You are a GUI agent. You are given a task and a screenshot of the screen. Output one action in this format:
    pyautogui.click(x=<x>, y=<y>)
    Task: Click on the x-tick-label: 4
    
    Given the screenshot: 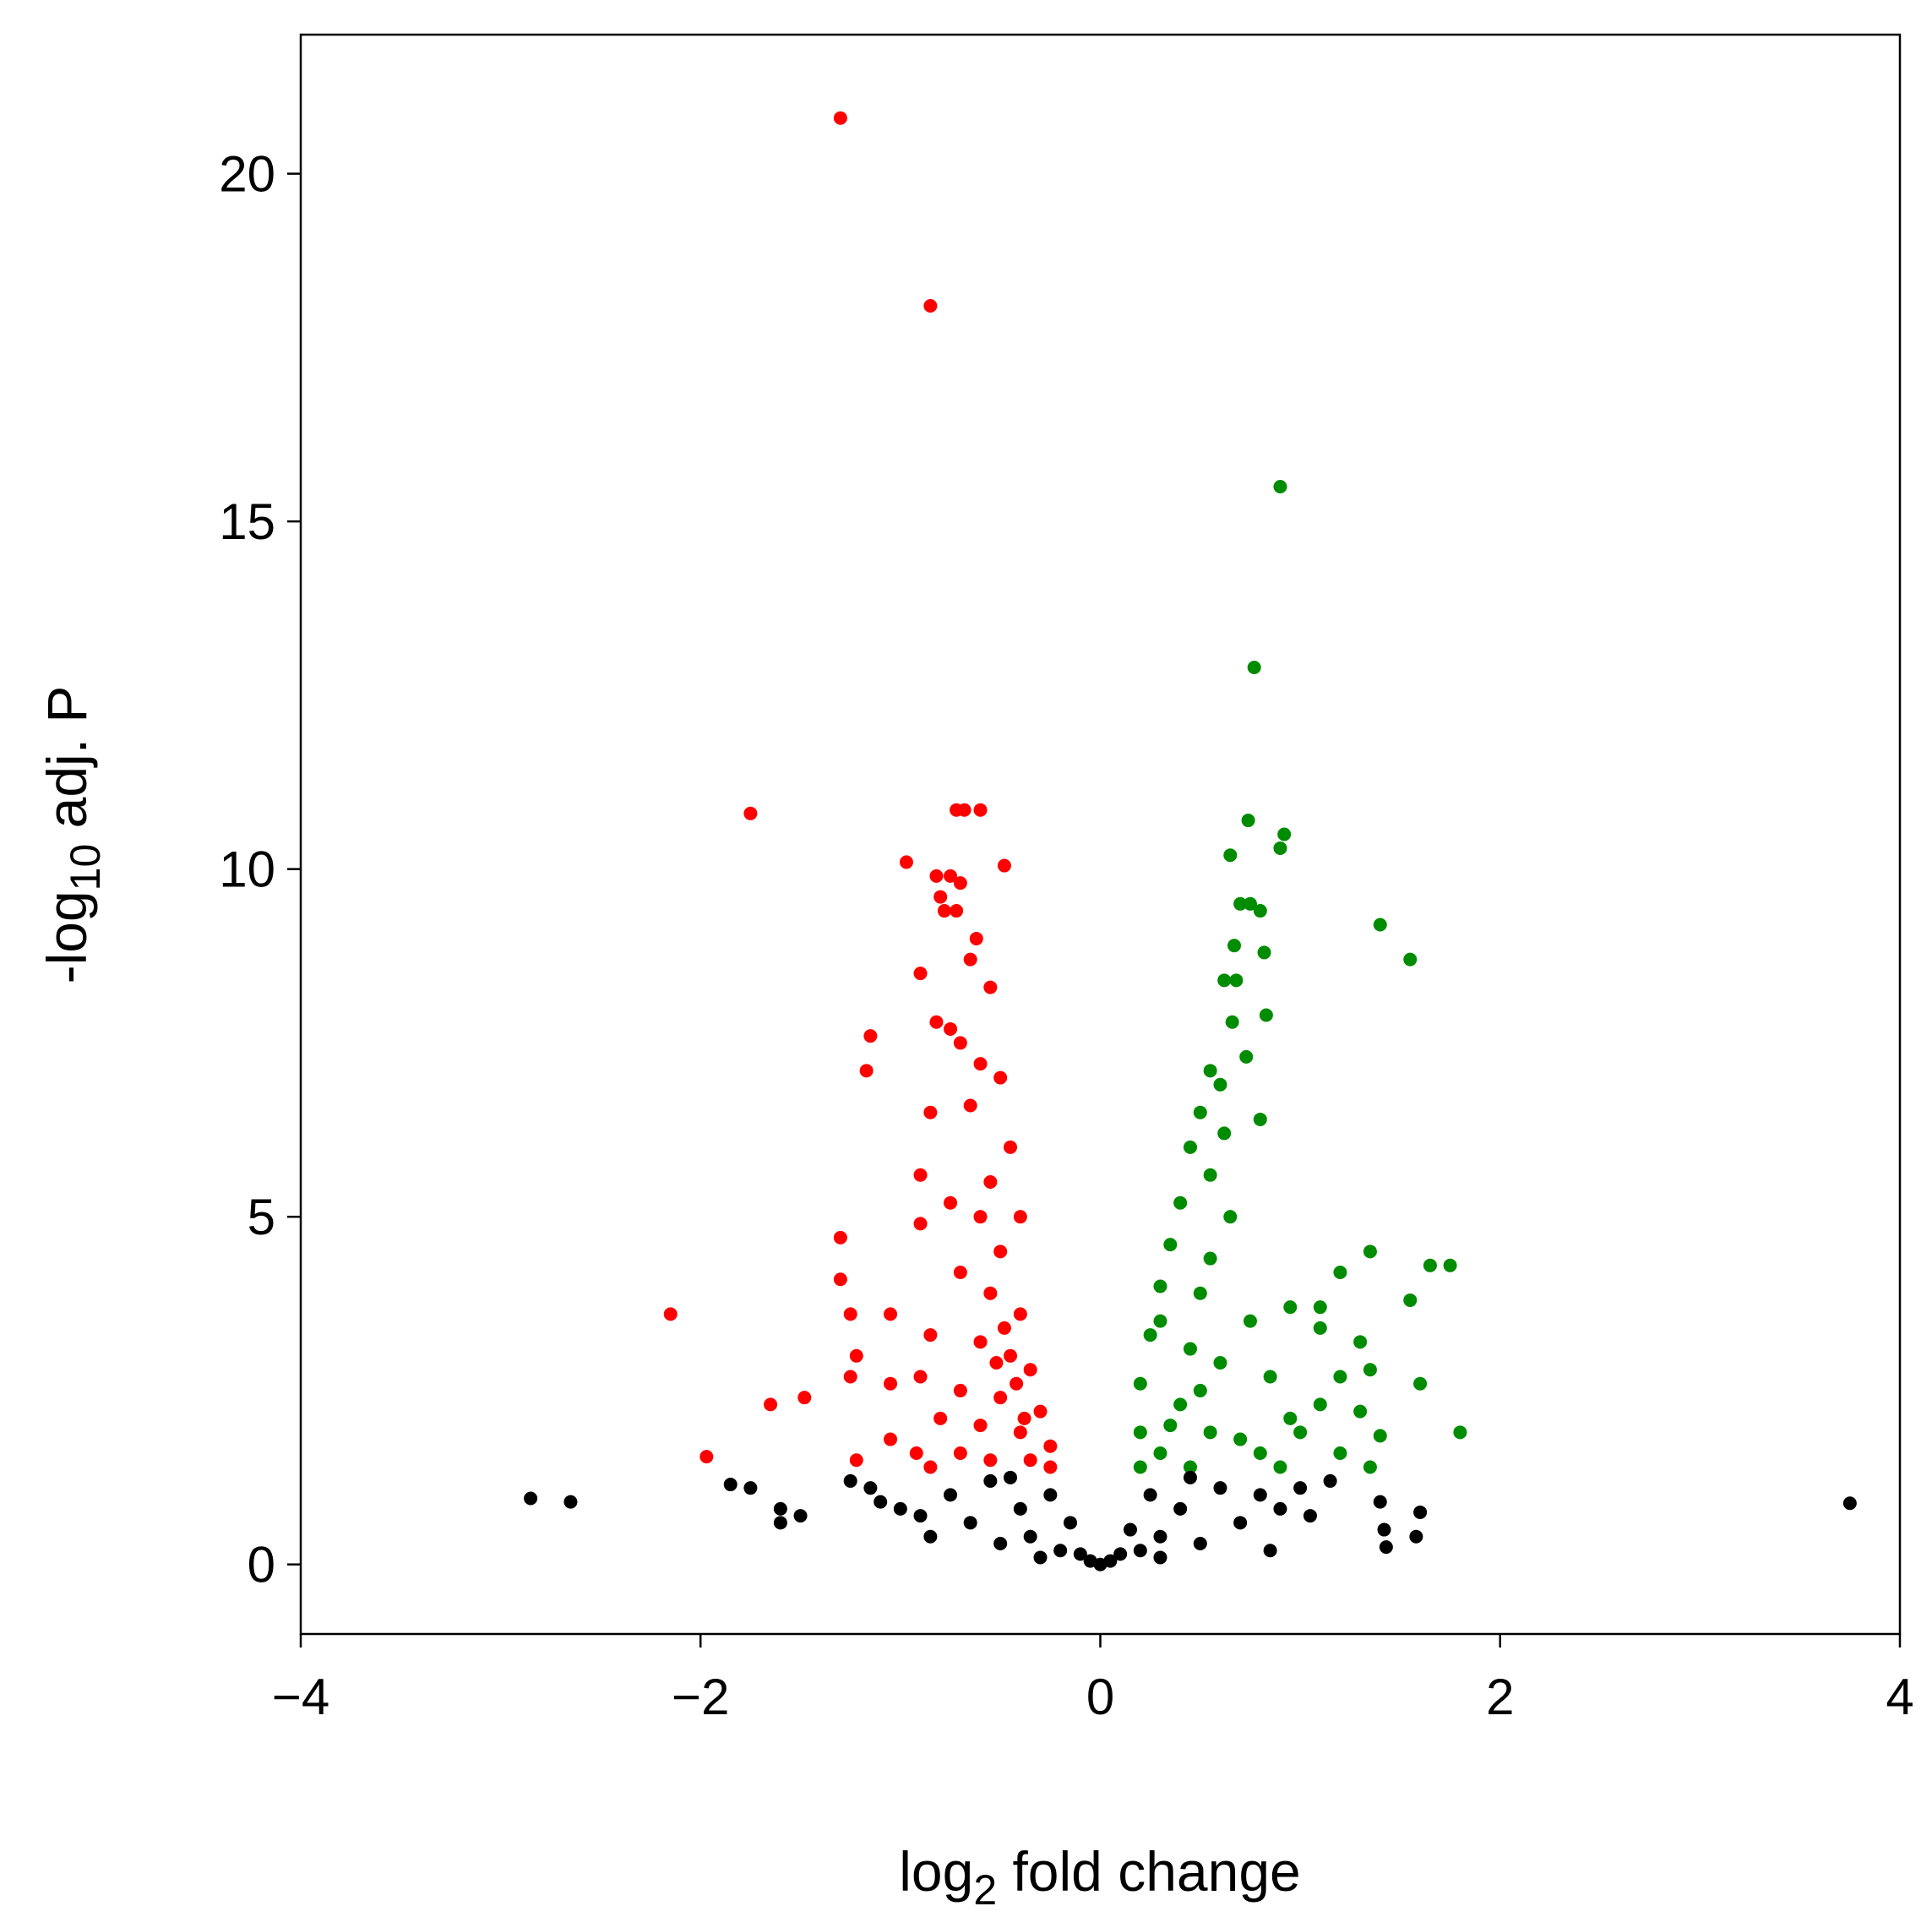 What is the action you would take?
    pyautogui.click(x=1900, y=1697)
    